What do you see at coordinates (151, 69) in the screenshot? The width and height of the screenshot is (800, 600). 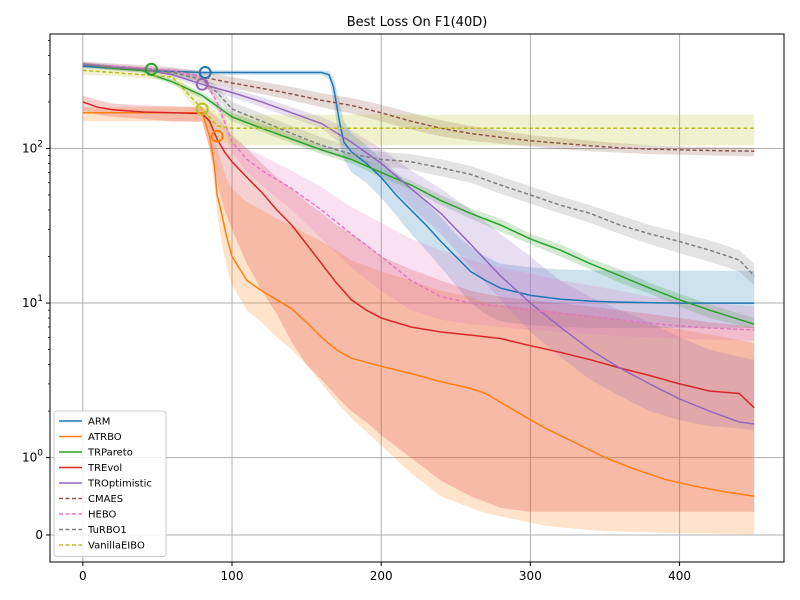 I see `marker-trpareto` at bounding box center [151, 69].